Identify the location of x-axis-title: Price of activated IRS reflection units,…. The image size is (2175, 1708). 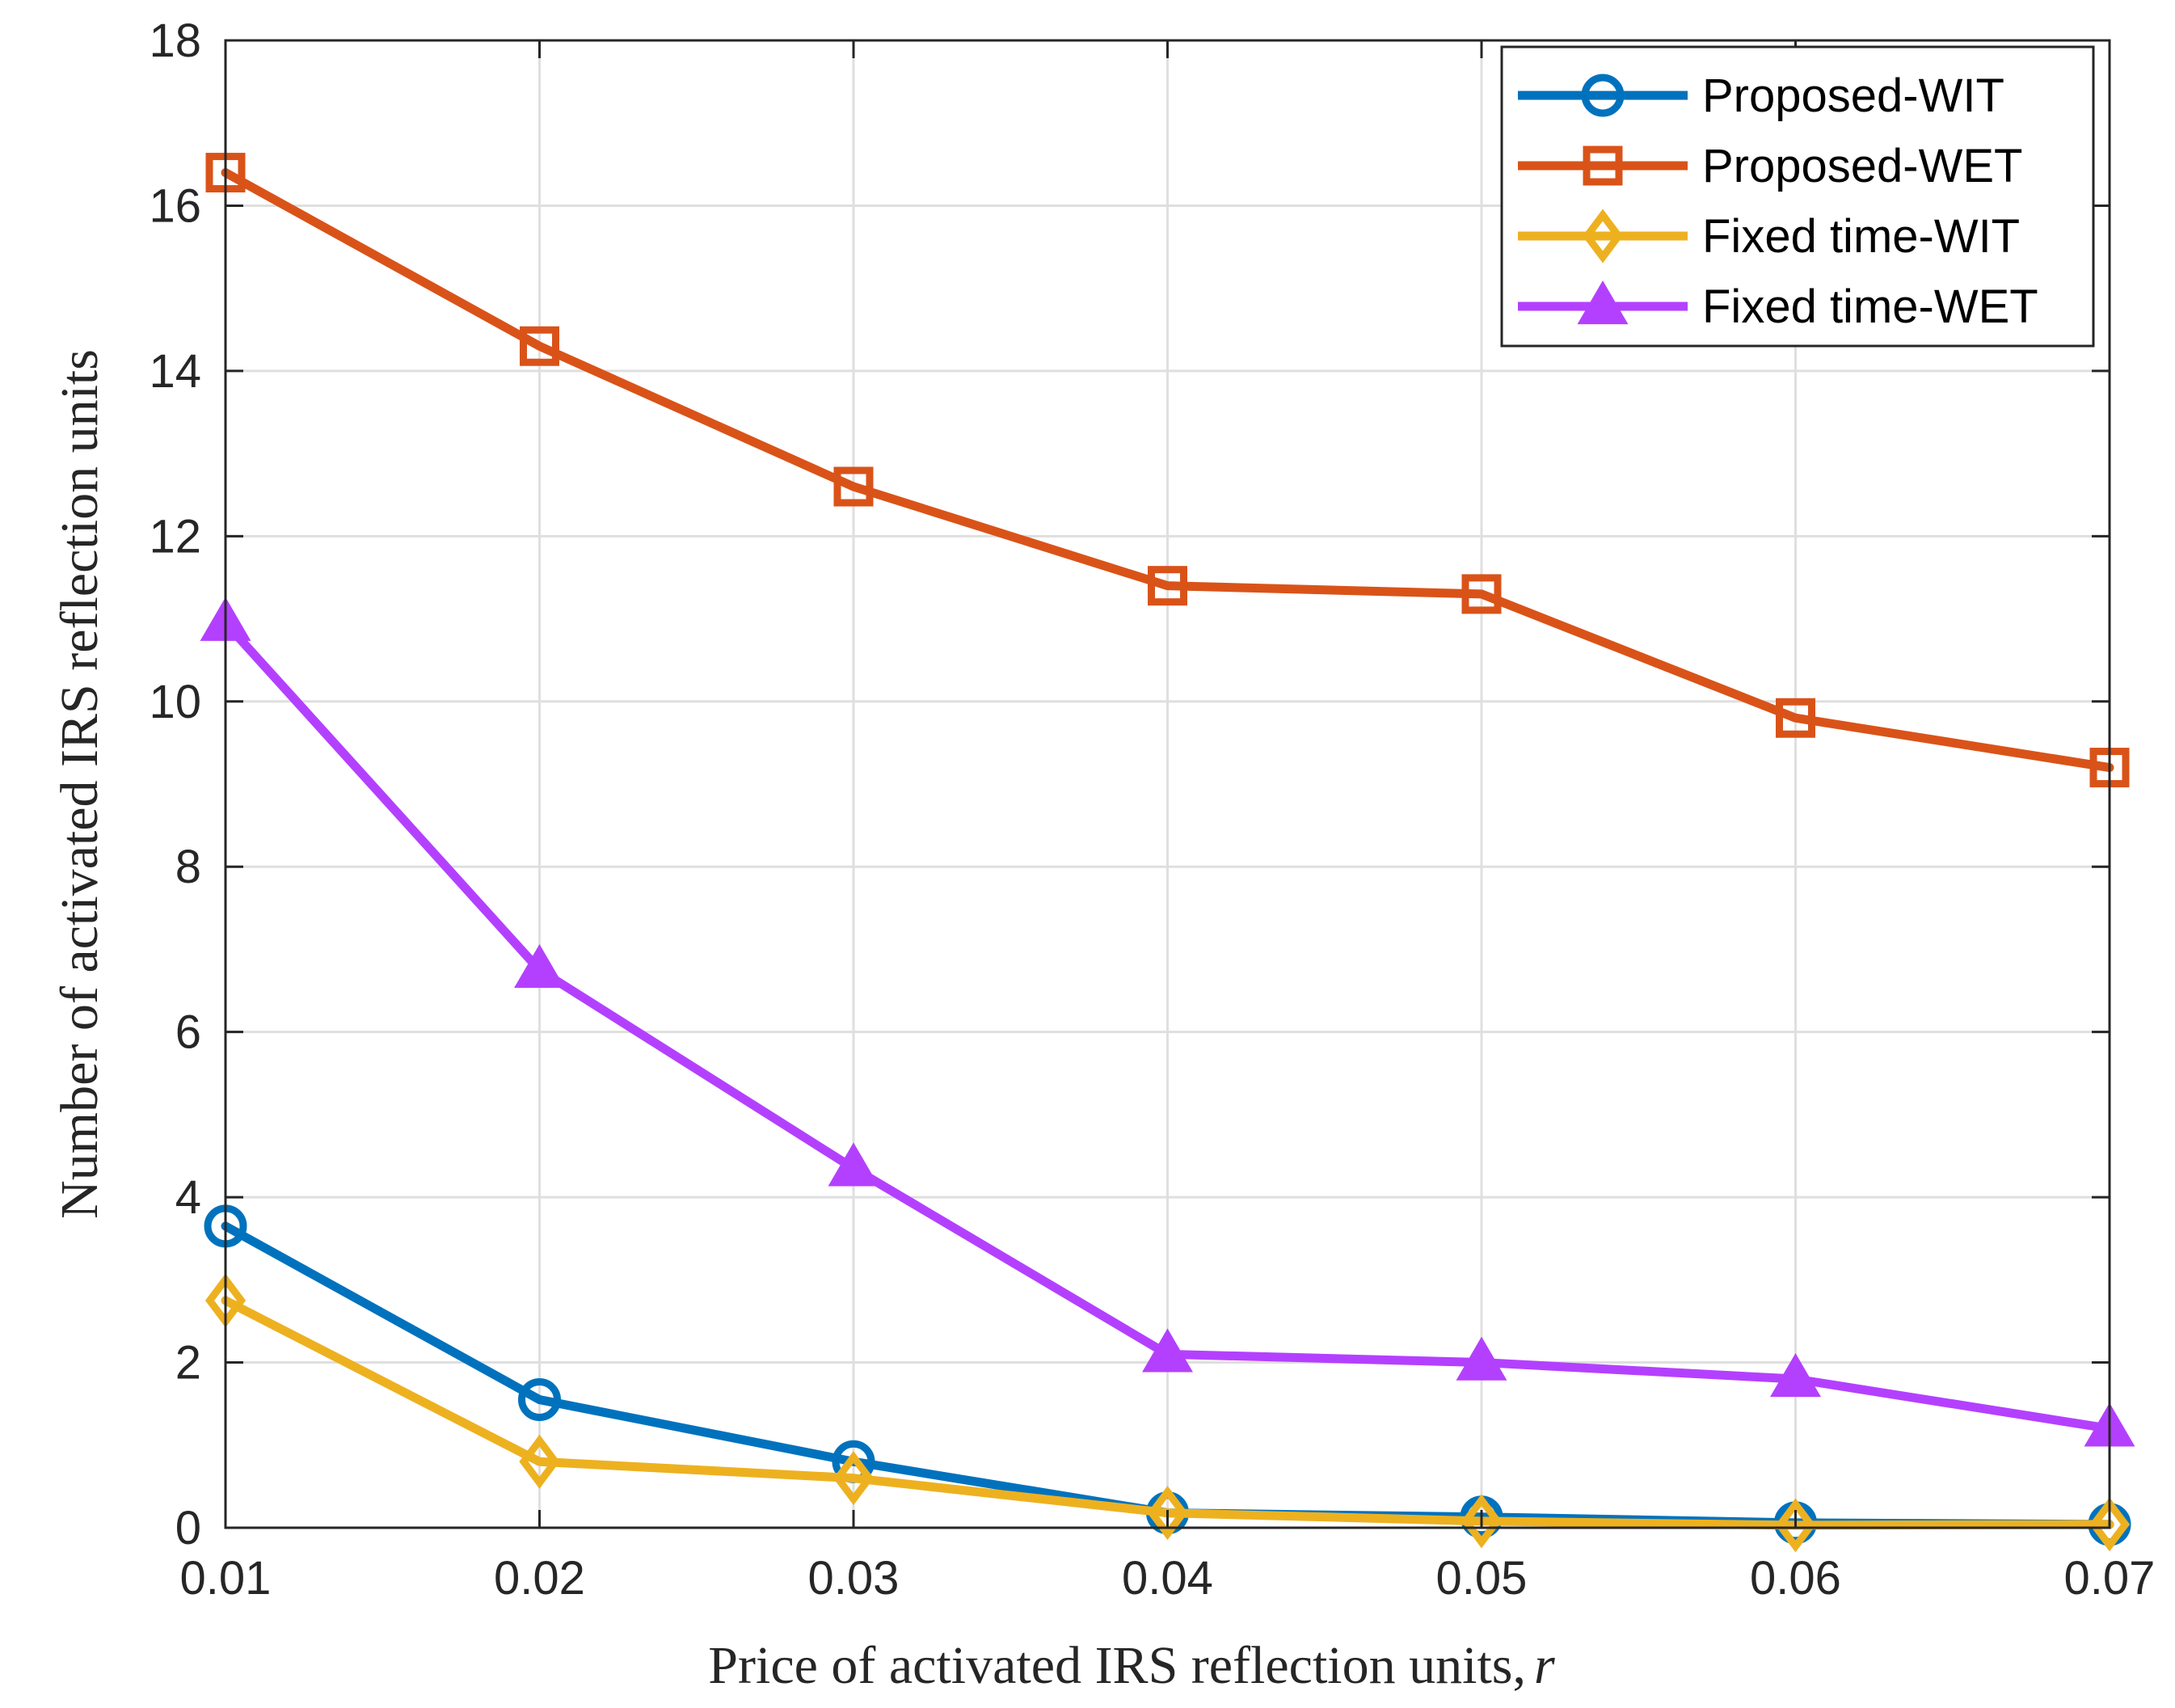
(1131, 1666).